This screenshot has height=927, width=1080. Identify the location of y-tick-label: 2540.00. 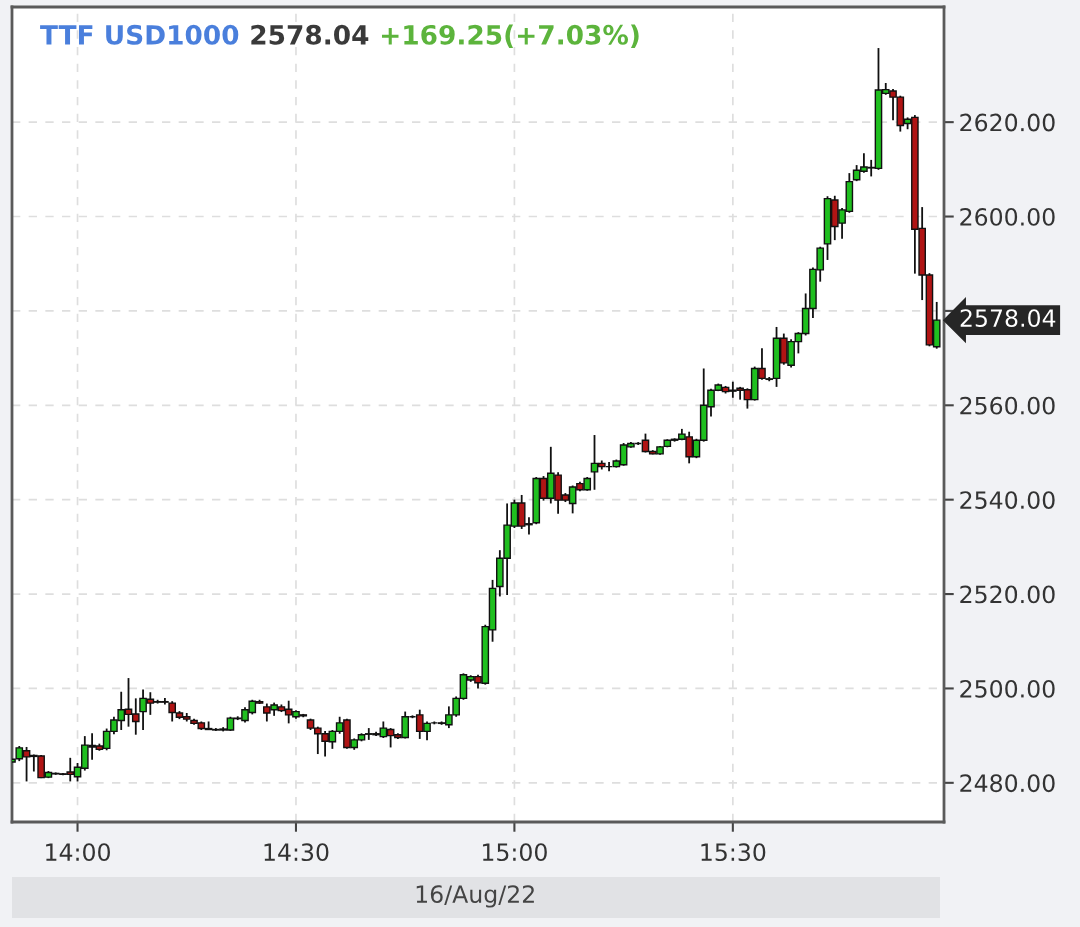
(1007, 500).